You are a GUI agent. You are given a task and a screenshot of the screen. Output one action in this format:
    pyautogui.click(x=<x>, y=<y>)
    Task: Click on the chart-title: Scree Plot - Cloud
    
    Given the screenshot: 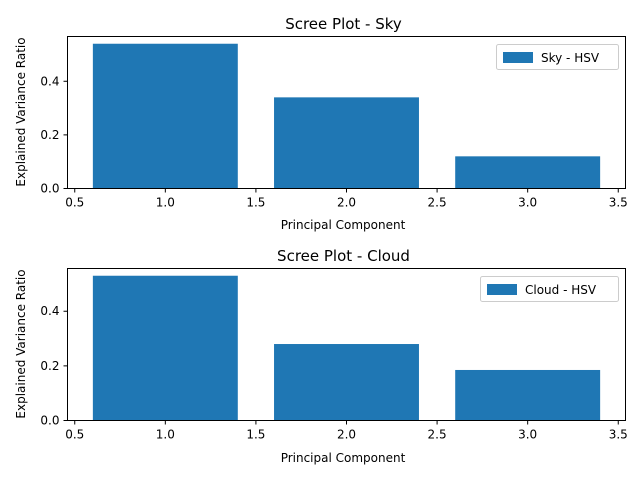 What is the action you would take?
    pyautogui.click(x=343, y=256)
    